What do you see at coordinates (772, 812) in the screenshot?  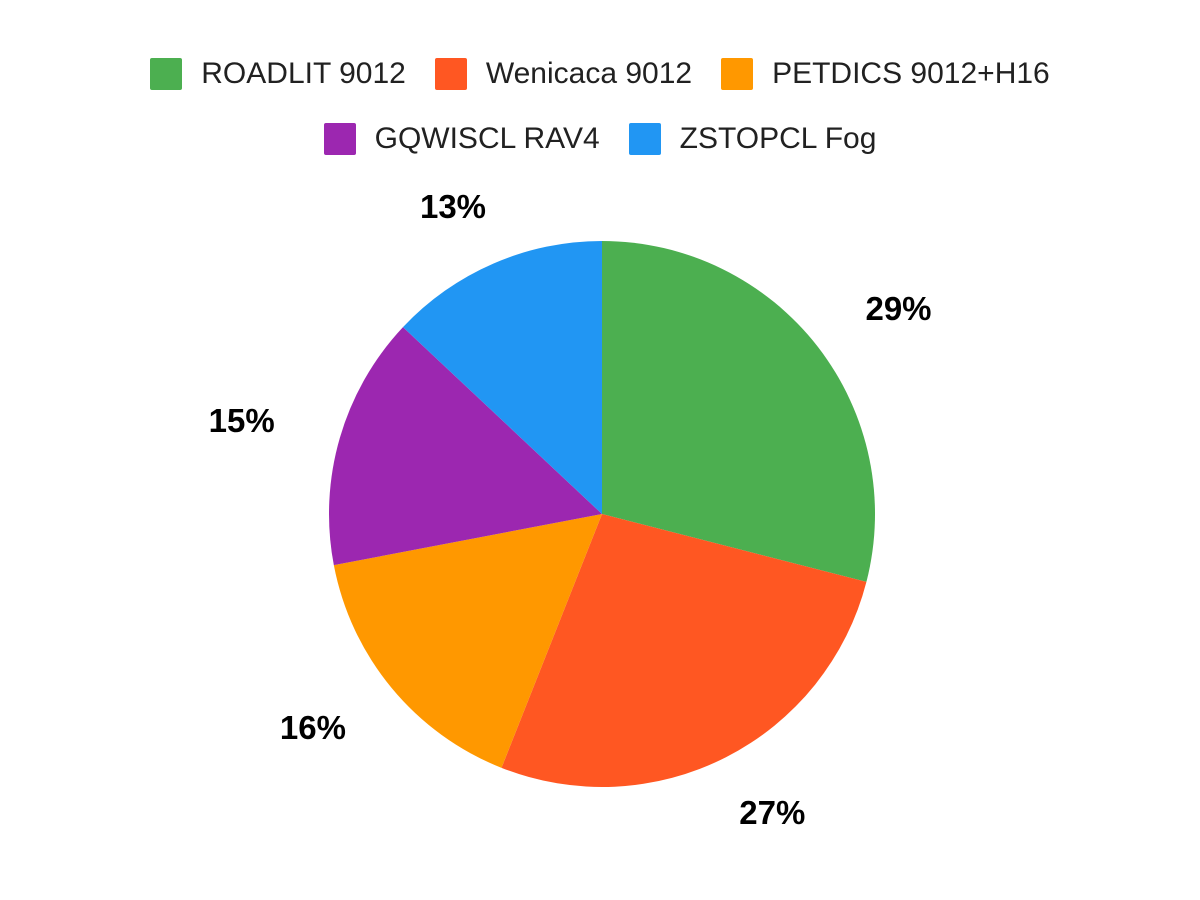 I see `slice-percent-label-wenicaca-9012: 27%` at bounding box center [772, 812].